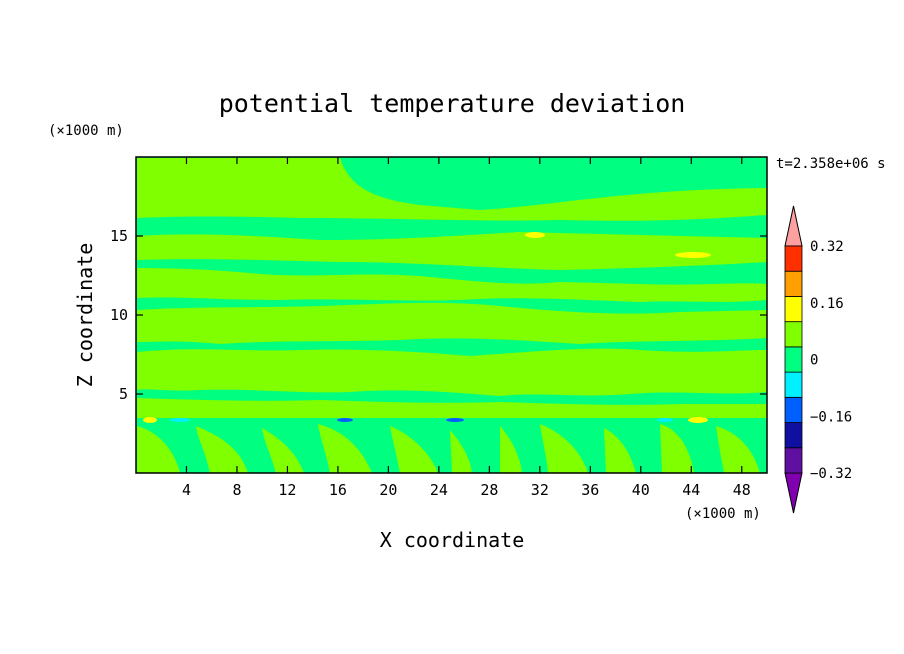 The image size is (904, 654). Describe the element at coordinates (742, 490) in the screenshot. I see `x-tick-label: 48` at that location.